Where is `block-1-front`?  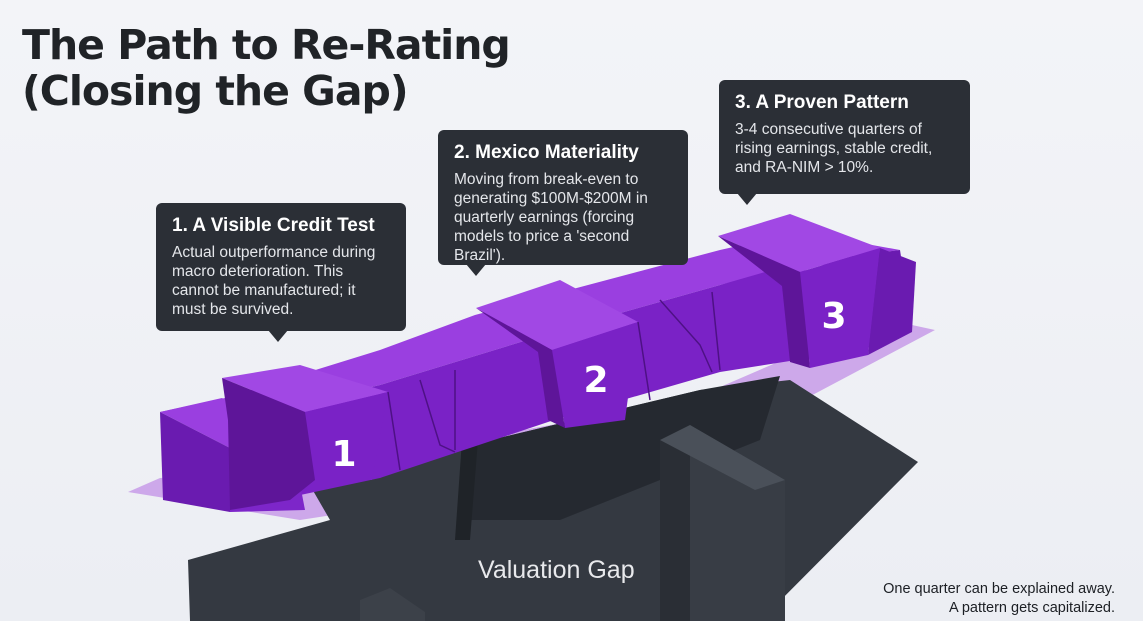 block-1-front is located at coordinates (346, 436).